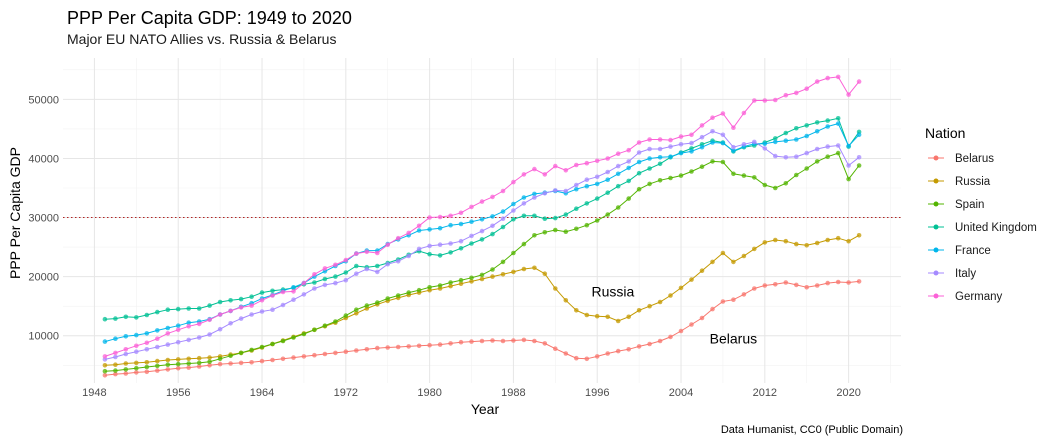  I want to click on legend-label-russia: Russia, so click(973, 182).